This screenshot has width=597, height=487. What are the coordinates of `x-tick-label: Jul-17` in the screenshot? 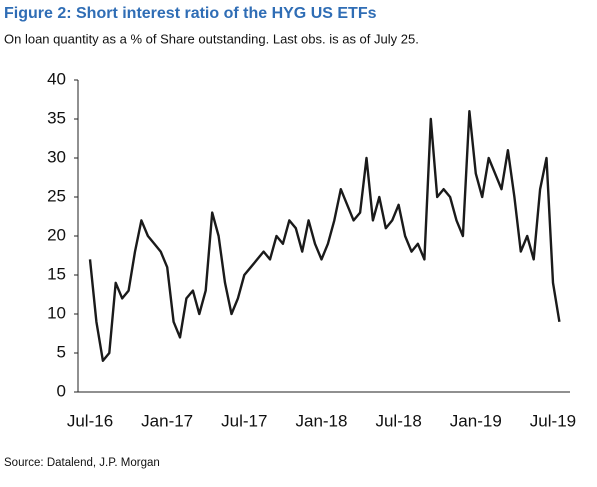 It's located at (244, 420).